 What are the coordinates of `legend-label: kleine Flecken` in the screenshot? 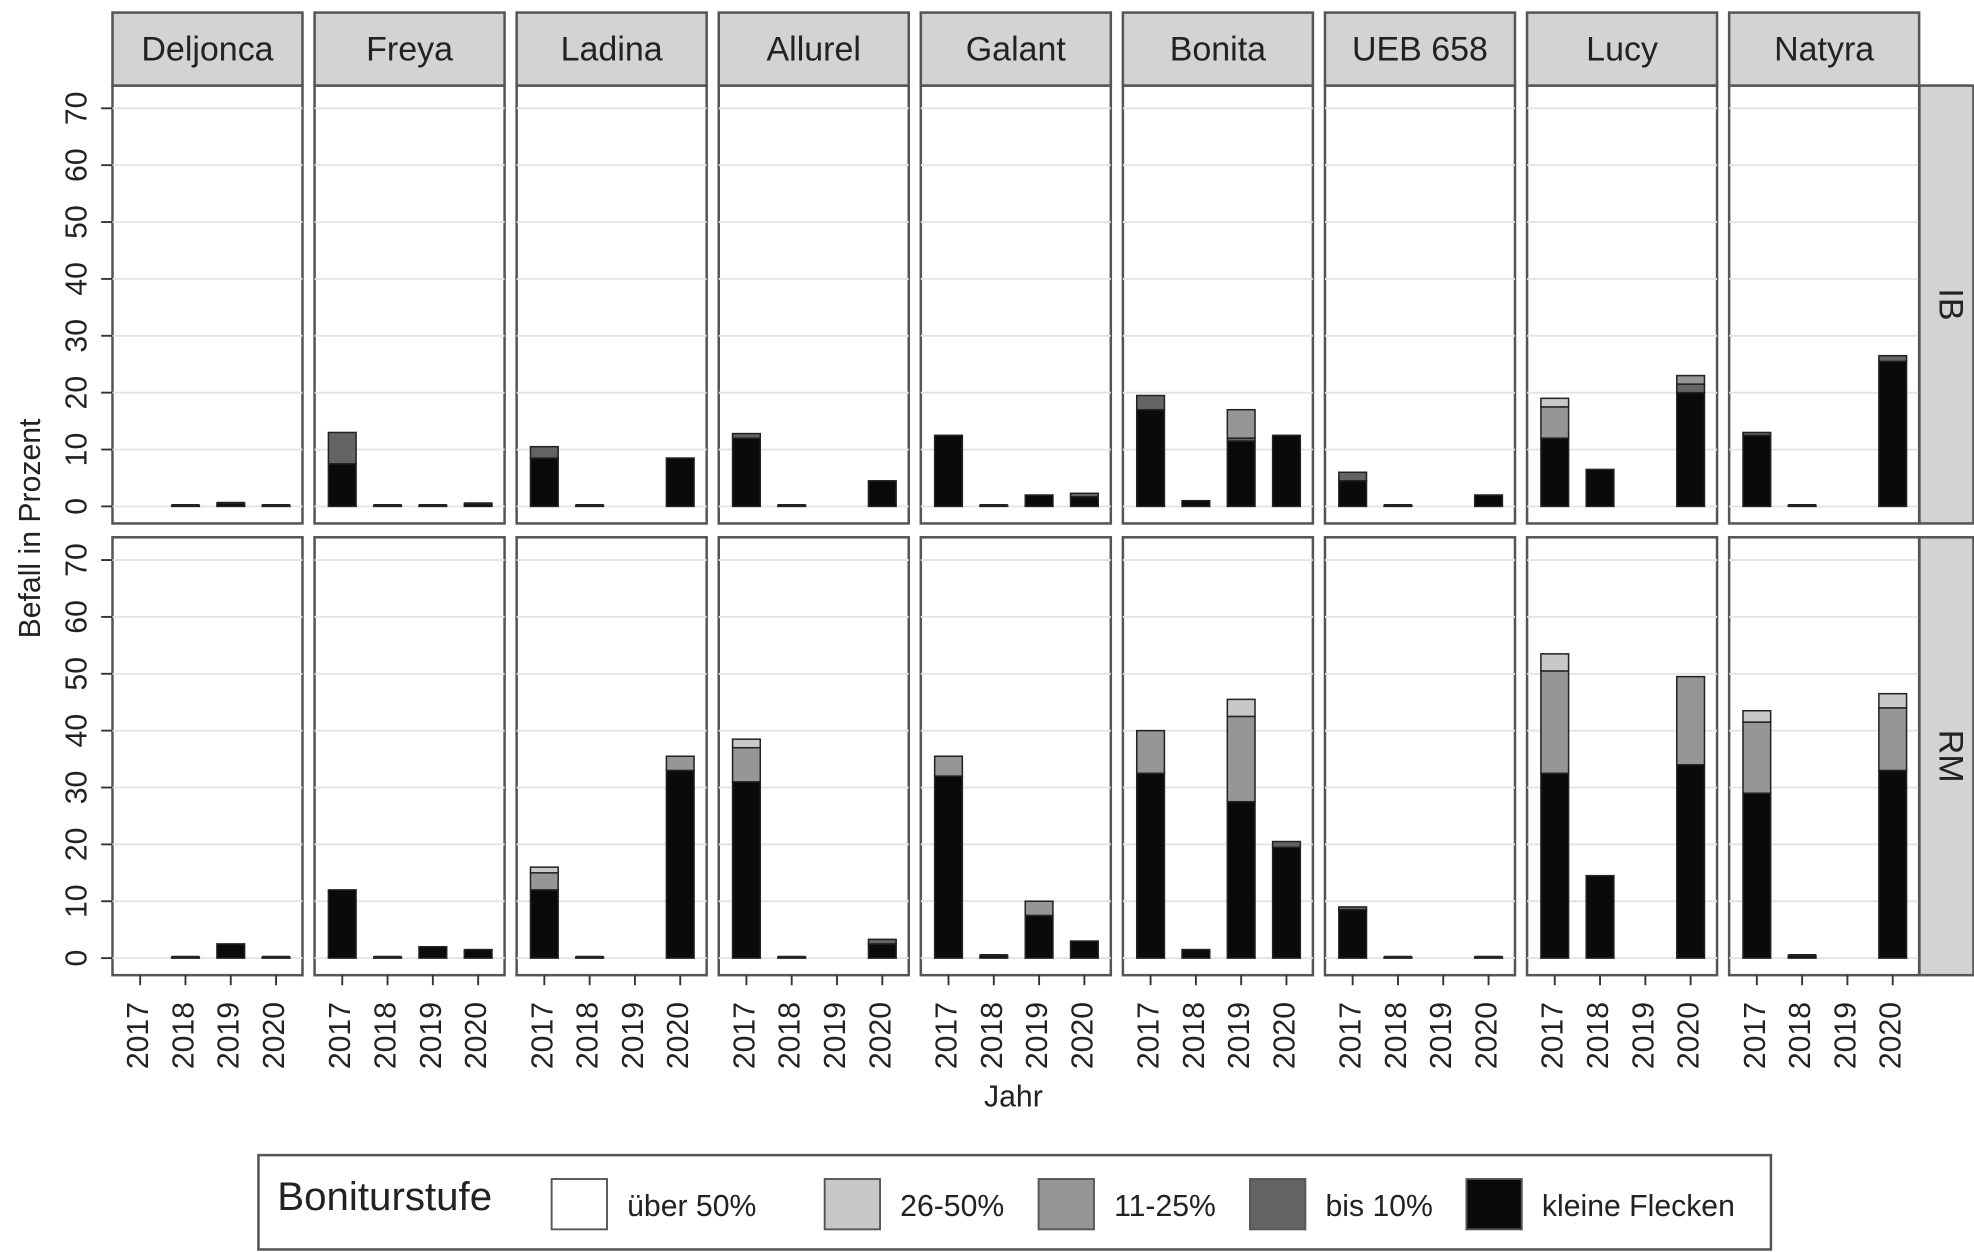 It's located at (1638, 1206).